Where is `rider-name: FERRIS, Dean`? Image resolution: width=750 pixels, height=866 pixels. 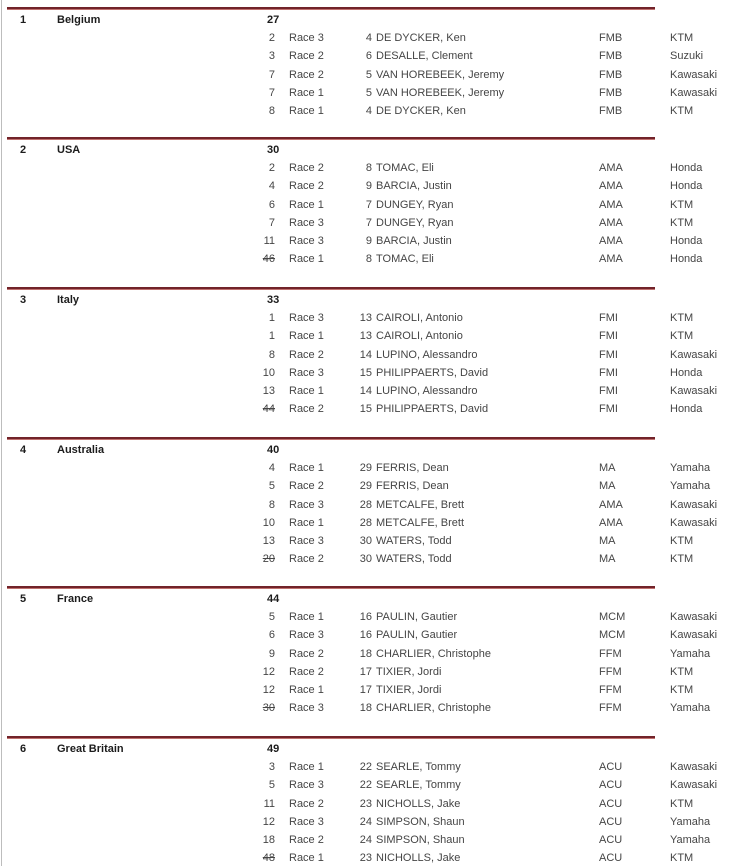
rider-name: FERRIS, Dean is located at coordinates (412, 486).